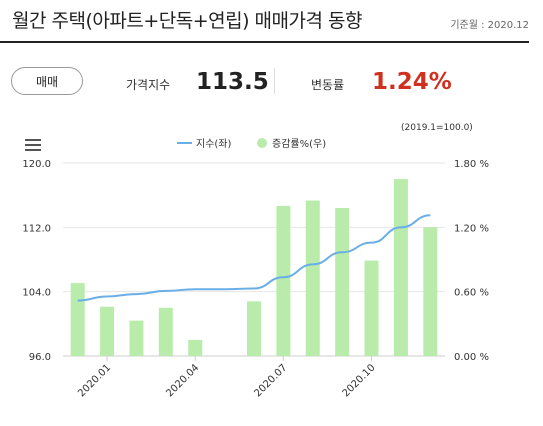 This screenshot has width=543, height=426. I want to click on legend-index-label: 지수(좌), so click(214, 144).